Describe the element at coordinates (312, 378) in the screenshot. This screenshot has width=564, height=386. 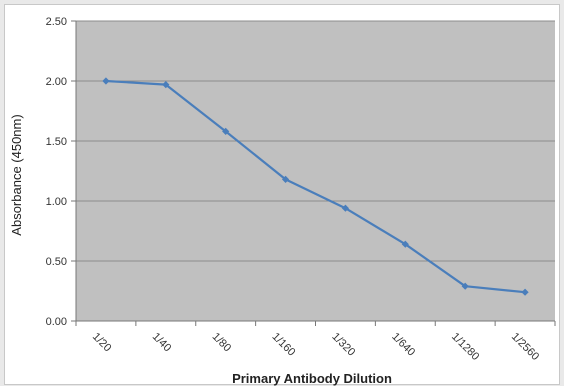
I see `x-axis-title: Primary Antibody Dilution` at that location.